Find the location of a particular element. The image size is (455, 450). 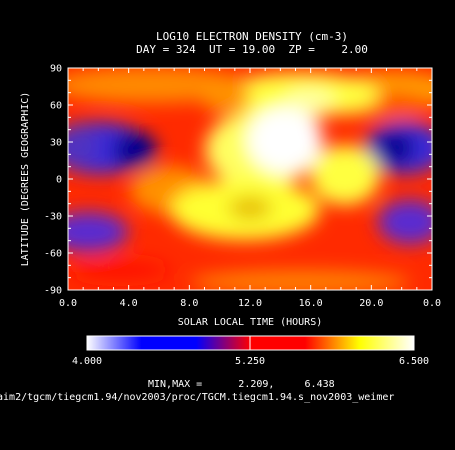

x-tick-label: 8.0 is located at coordinates (189, 303).